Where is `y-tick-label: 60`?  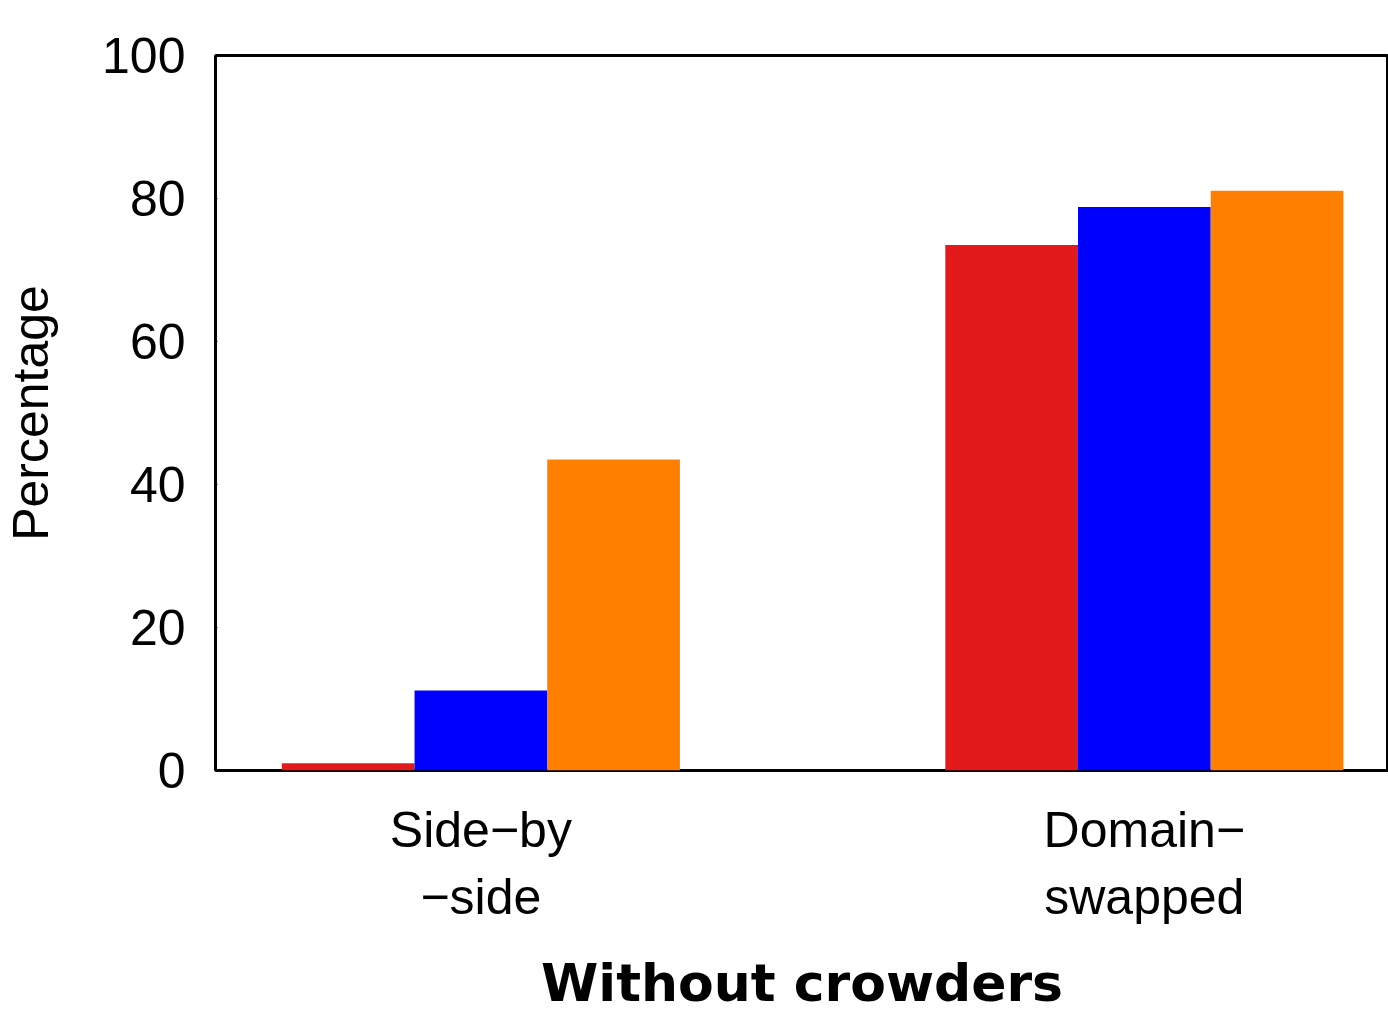 y-tick-label: 60 is located at coordinates (157, 342).